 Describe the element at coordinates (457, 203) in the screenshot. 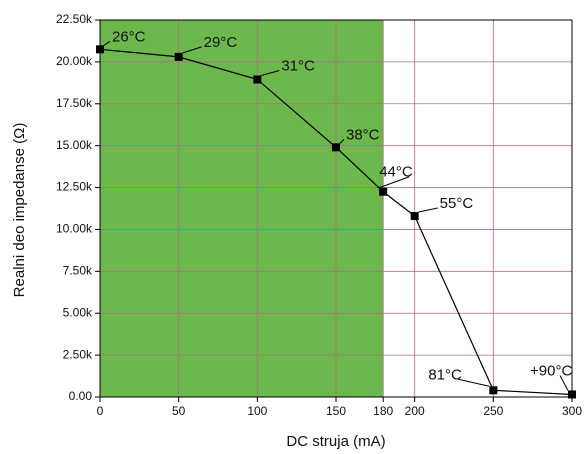

I see `point-label: 55°C` at that location.